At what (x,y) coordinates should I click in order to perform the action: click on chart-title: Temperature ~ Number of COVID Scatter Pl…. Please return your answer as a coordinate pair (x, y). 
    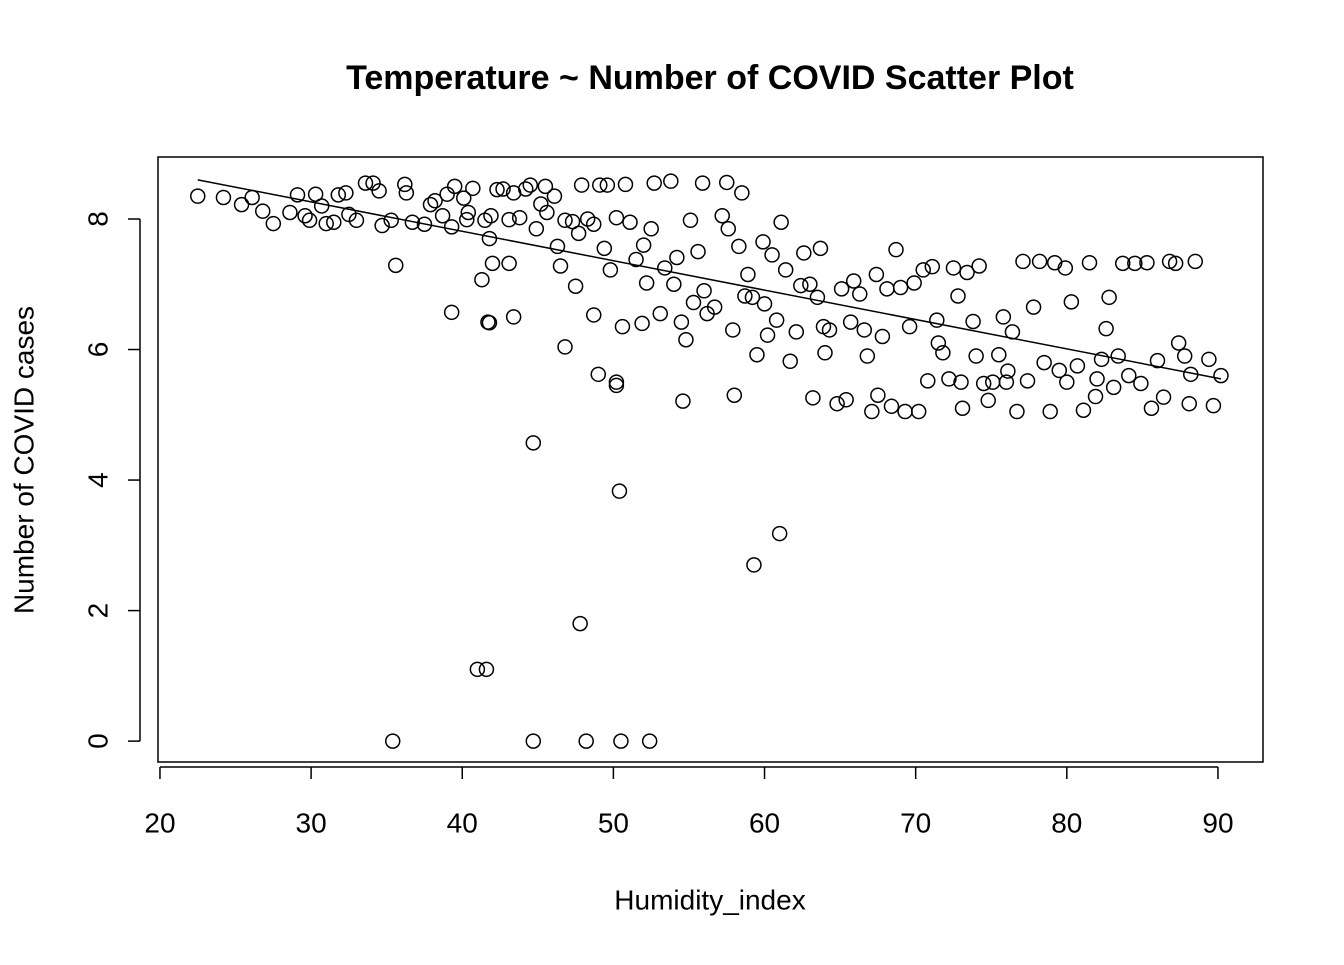
    Looking at the image, I should click on (710, 78).